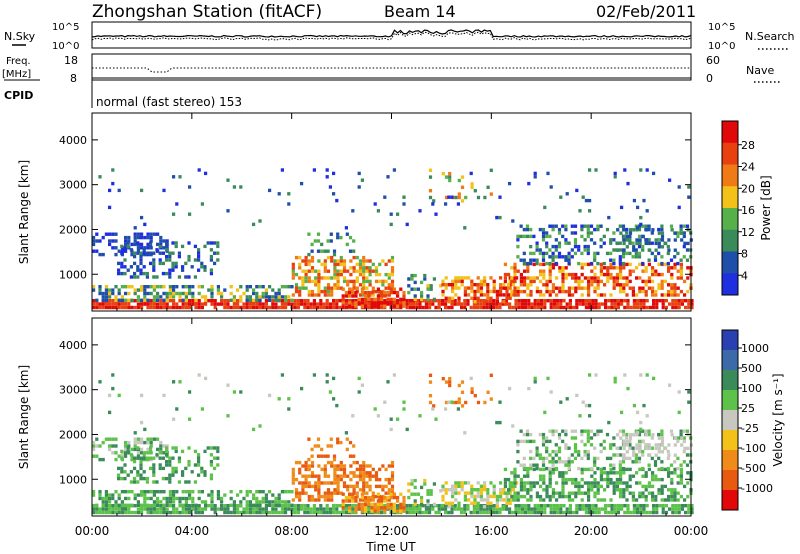 Image resolution: width=800 pixels, height=554 pixels. What do you see at coordinates (390, 547) in the screenshot?
I see `x-axis-label: Time UT` at bounding box center [390, 547].